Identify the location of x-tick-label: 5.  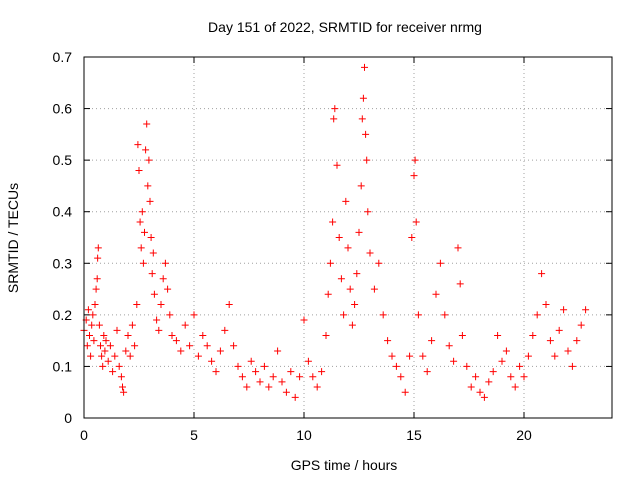
(194, 435).